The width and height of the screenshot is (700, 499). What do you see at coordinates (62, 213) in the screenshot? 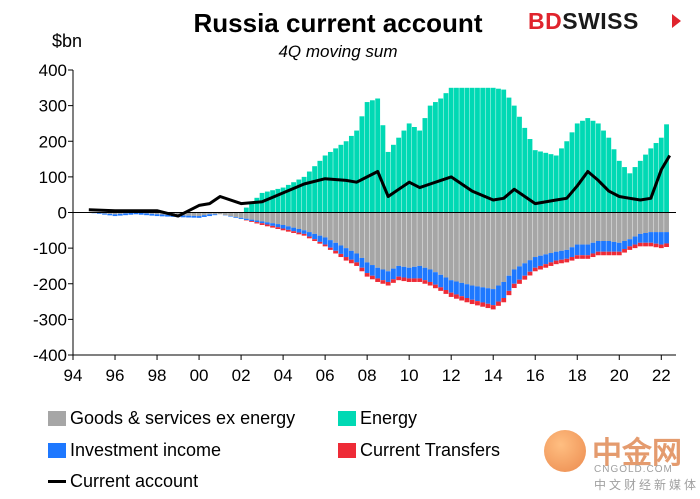
I see `y-tick-label: 0` at bounding box center [62, 213].